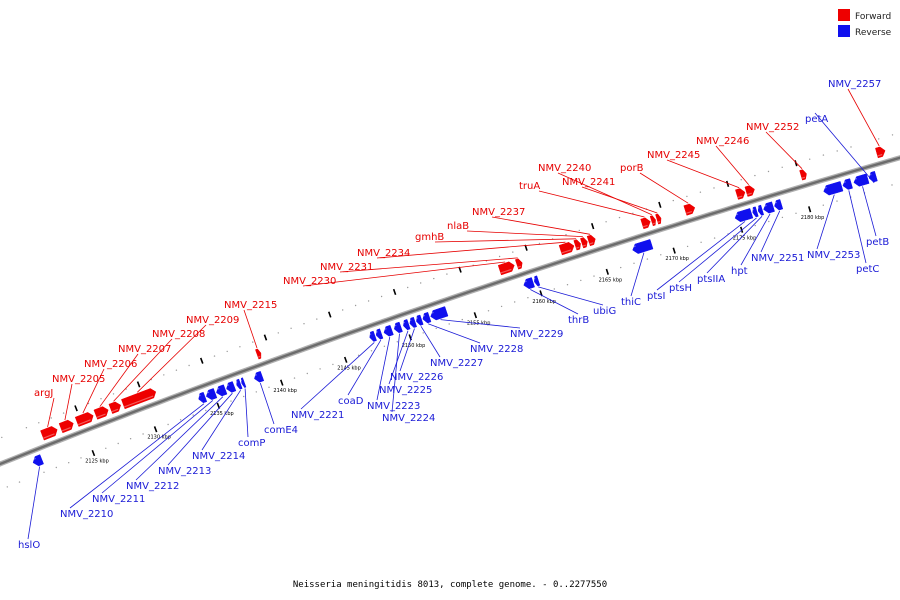 Image resolution: width=900 pixels, height=600 pixels. What do you see at coordinates (78, 379) in the screenshot?
I see `gene-label-nmv-2205: NMV_2205` at bounding box center [78, 379].